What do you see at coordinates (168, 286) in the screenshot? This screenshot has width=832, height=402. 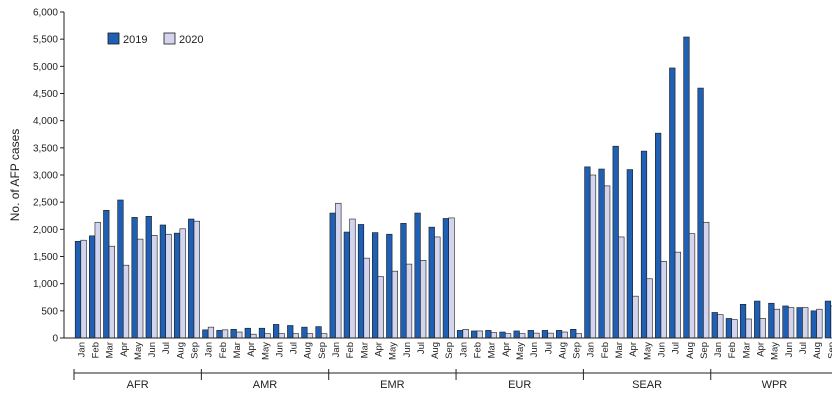 I see `bar-2020-afr-jul` at bounding box center [168, 286].